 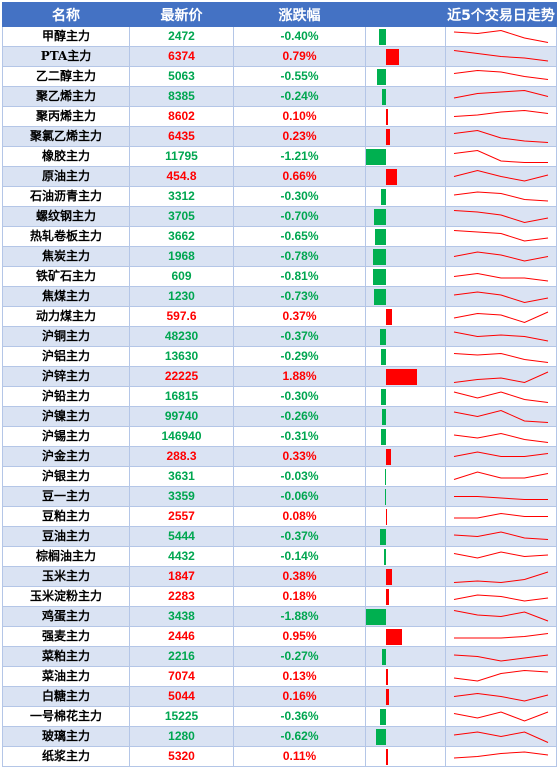 I want to click on latest-price: 288.3, so click(x=181, y=456).